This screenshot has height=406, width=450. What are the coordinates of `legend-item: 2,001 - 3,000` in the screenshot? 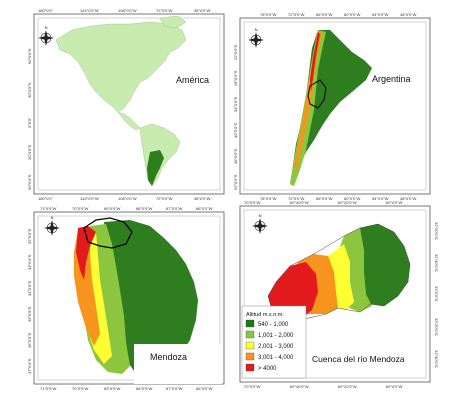 It's located at (269, 345).